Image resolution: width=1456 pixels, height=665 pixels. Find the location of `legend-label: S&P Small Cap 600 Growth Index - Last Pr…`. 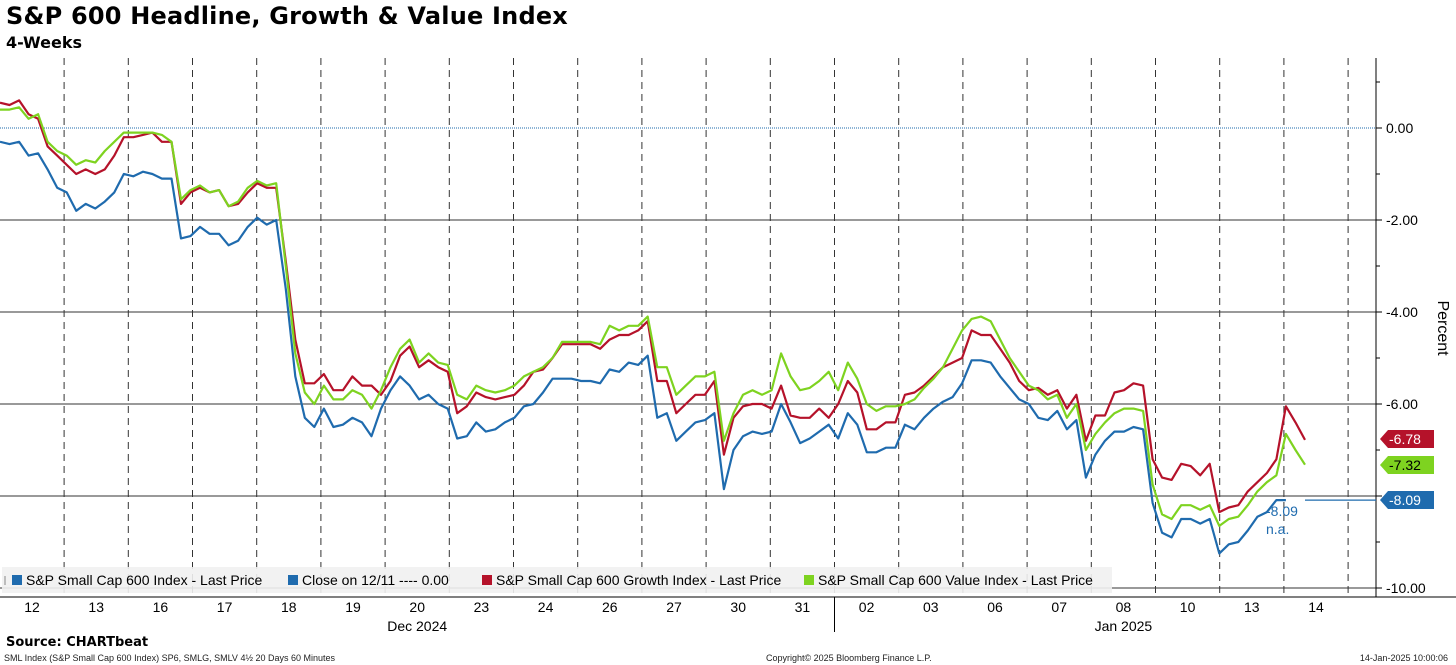

legend-label: S&P Small Cap 600 Growth Index - Last Pr… is located at coordinates (639, 580).